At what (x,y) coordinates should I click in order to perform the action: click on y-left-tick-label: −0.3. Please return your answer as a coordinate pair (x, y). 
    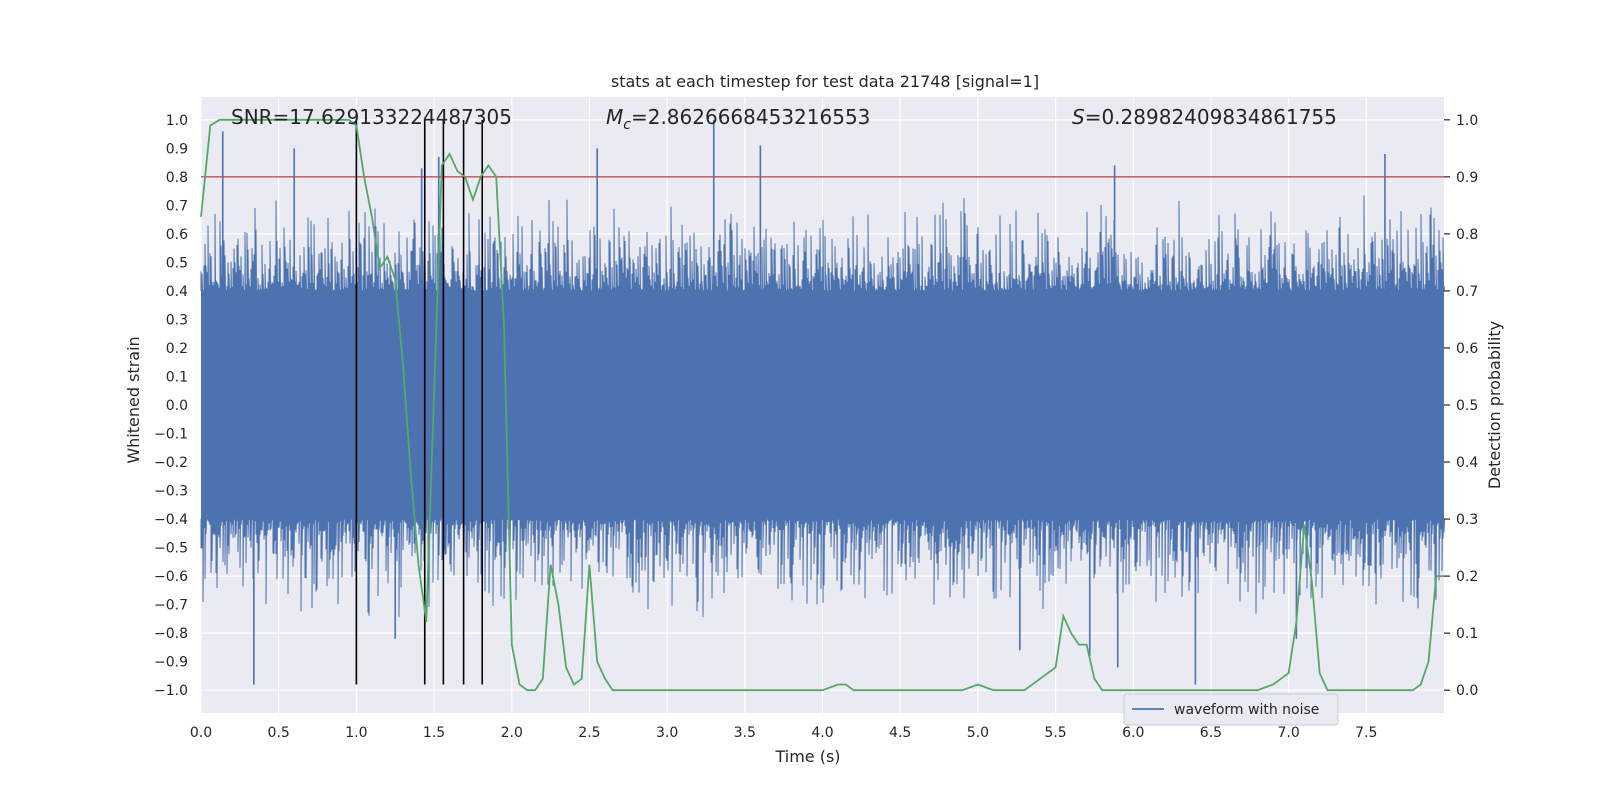
    Looking at the image, I should click on (171, 492).